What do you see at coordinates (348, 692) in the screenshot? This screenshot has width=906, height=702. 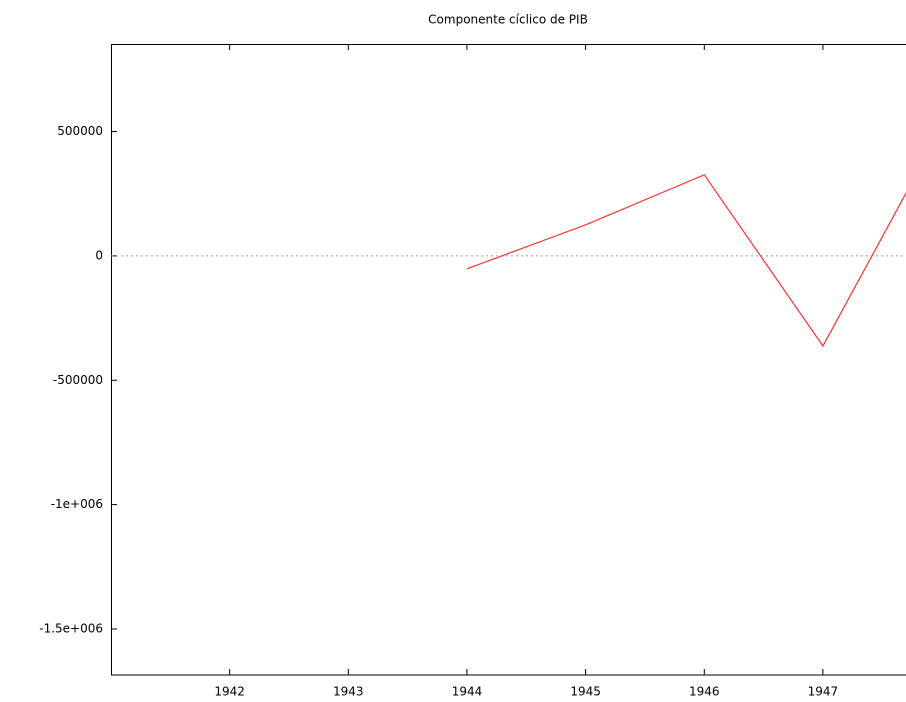 I see `x-tick-label: 1943` at bounding box center [348, 692].